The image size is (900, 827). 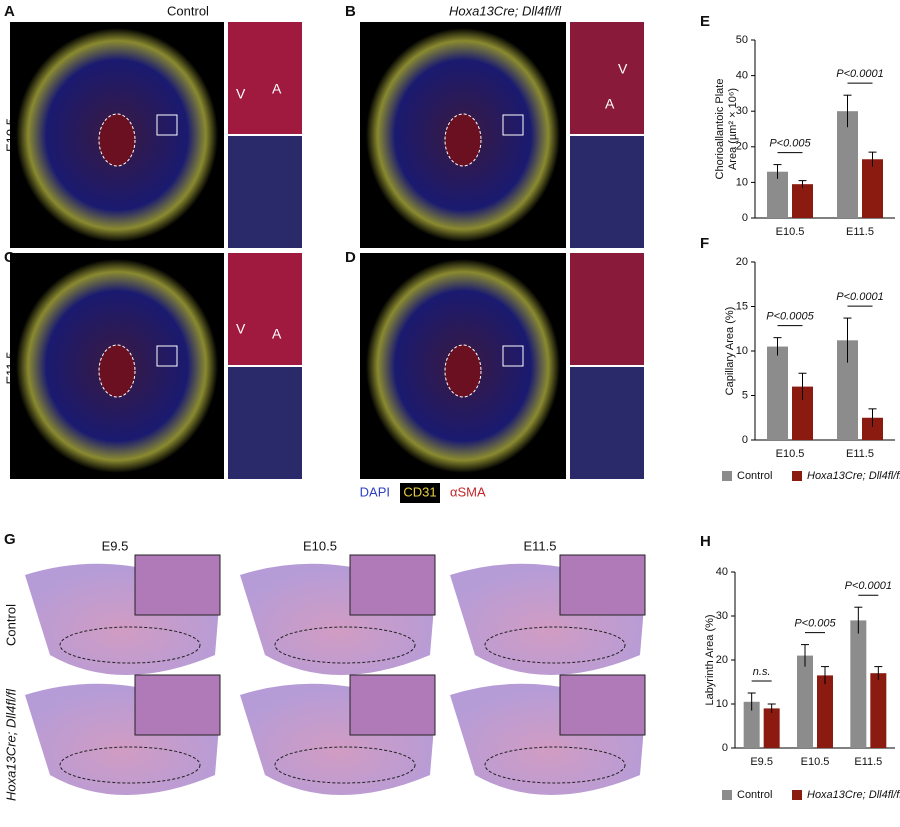 What do you see at coordinates (10, 625) in the screenshot?
I see `row-label: Control` at bounding box center [10, 625].